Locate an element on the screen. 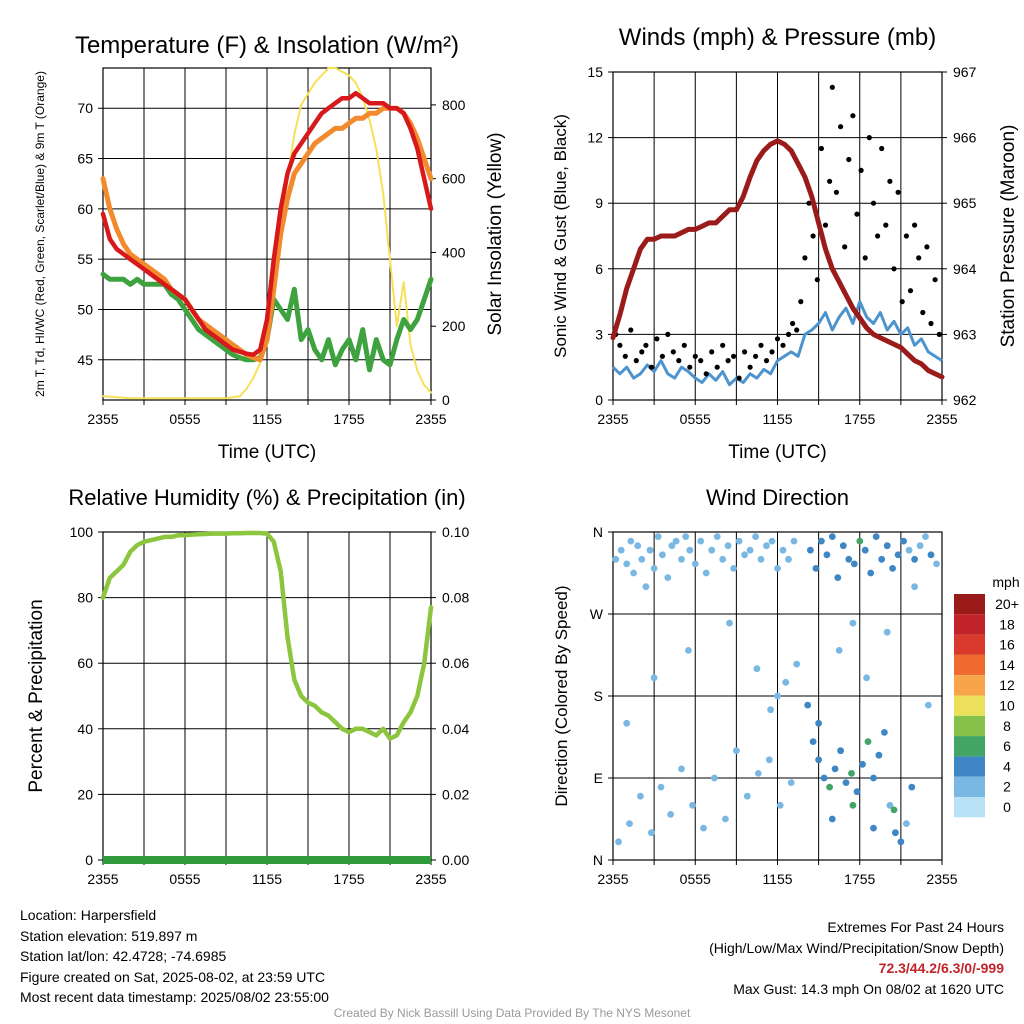 The width and height of the screenshot is (1024, 1024). humidity-x-tick-label: 2355 is located at coordinates (430, 879).